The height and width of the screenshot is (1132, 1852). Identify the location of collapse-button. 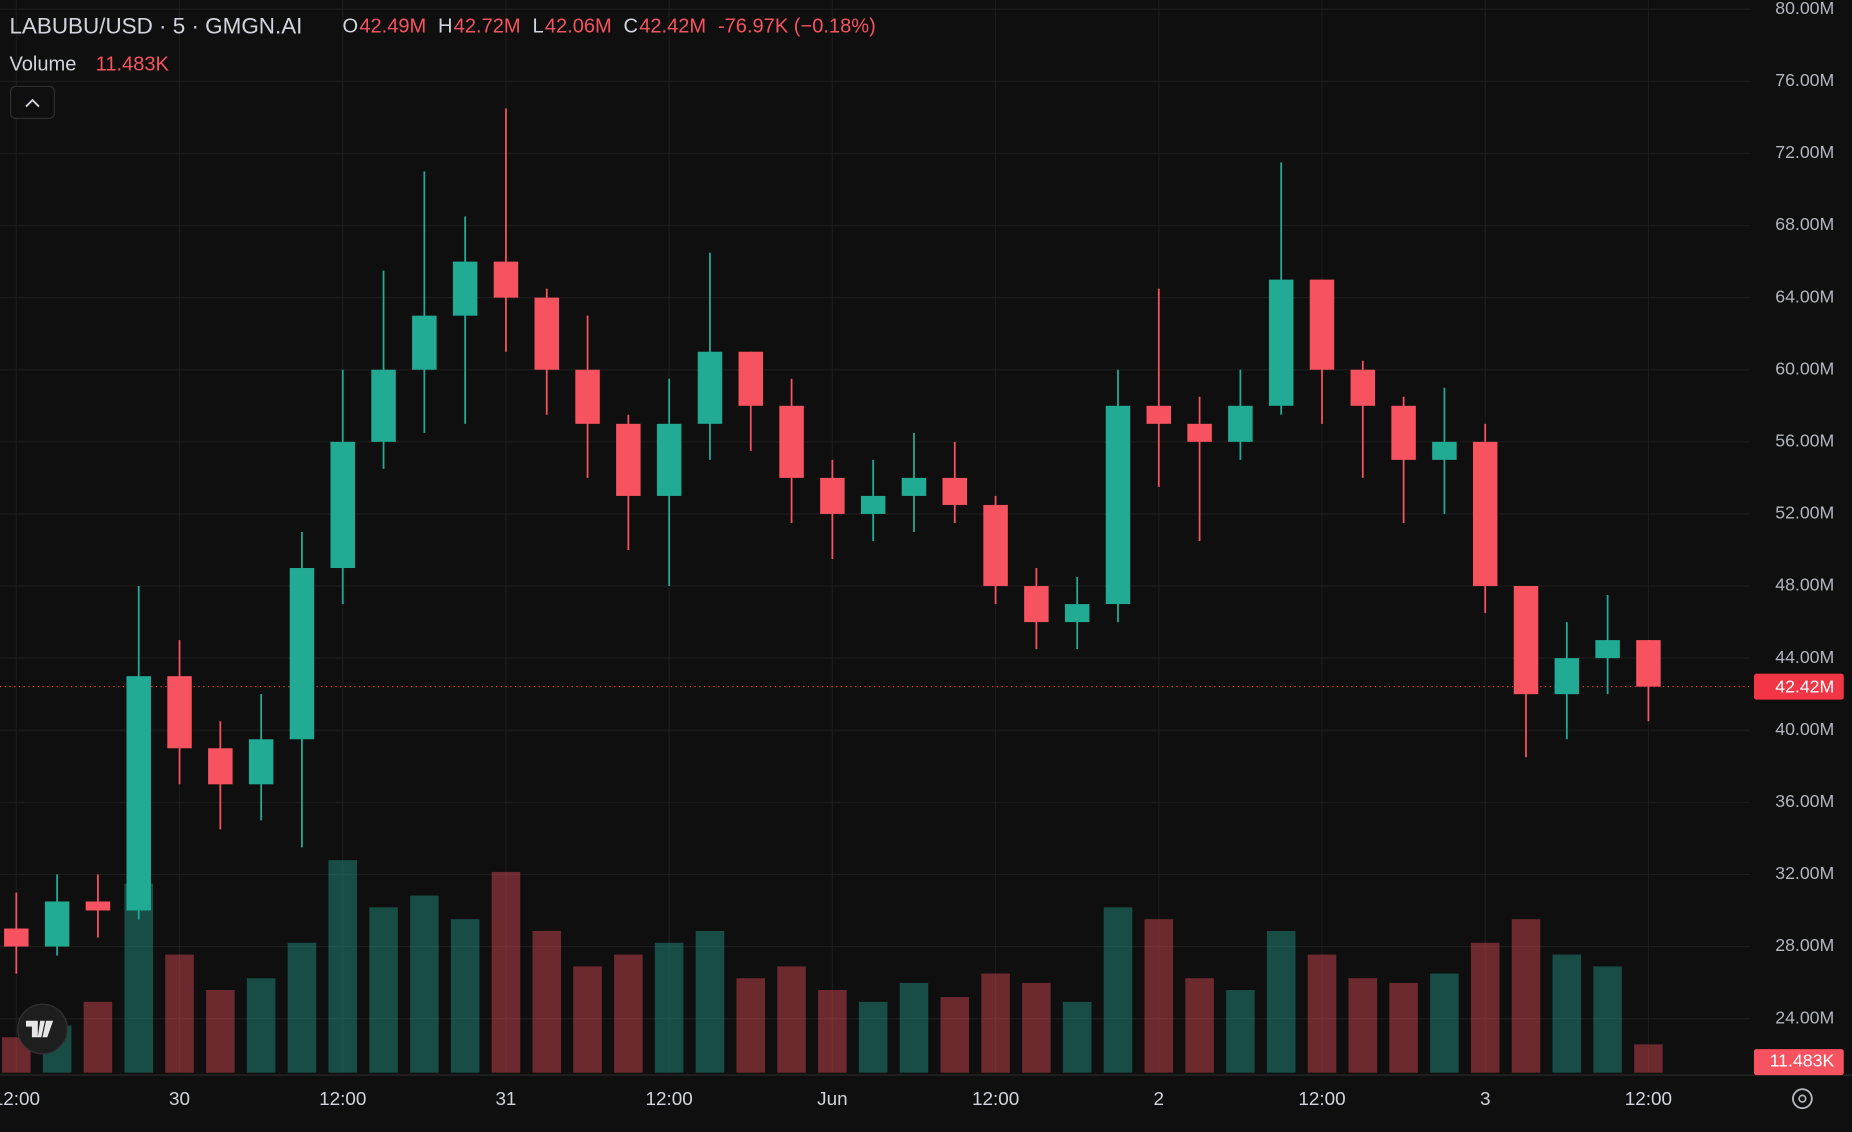
(32, 102).